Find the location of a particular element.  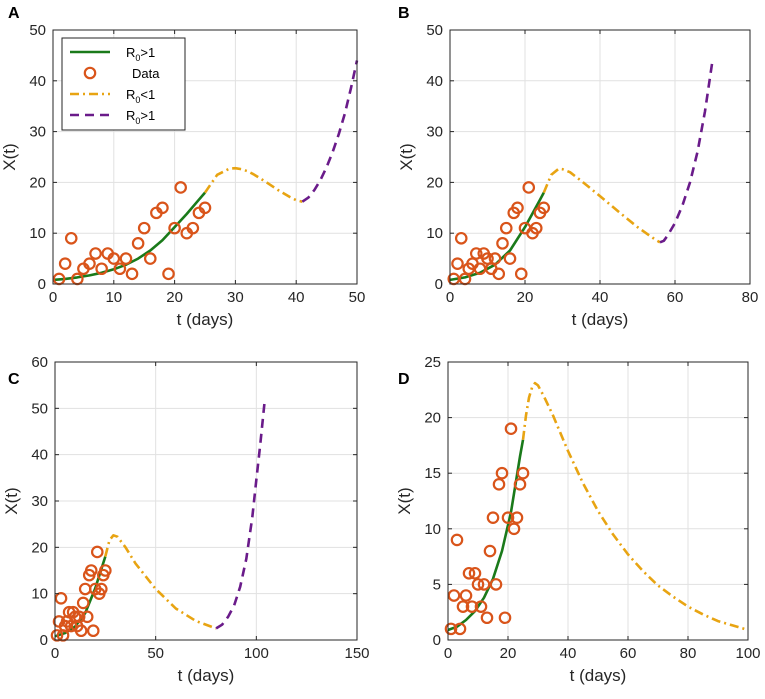

x-tick-label: 20 is located at coordinates (508, 653).